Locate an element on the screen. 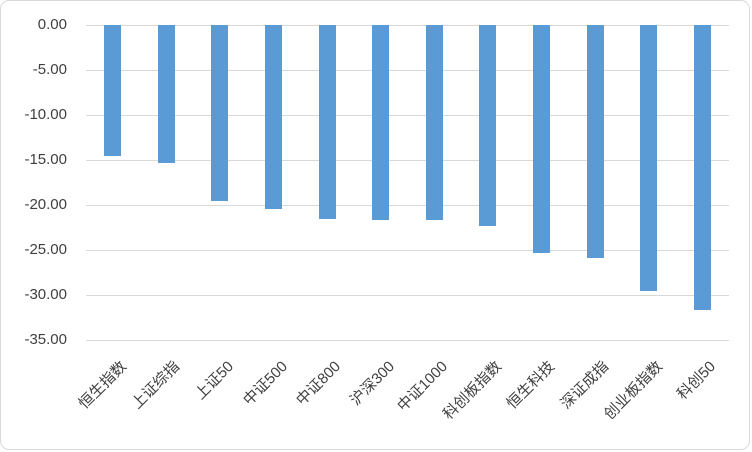 This screenshot has width=752, height=452. y-axis-tick-label: -5.00 is located at coordinates (49, 69).